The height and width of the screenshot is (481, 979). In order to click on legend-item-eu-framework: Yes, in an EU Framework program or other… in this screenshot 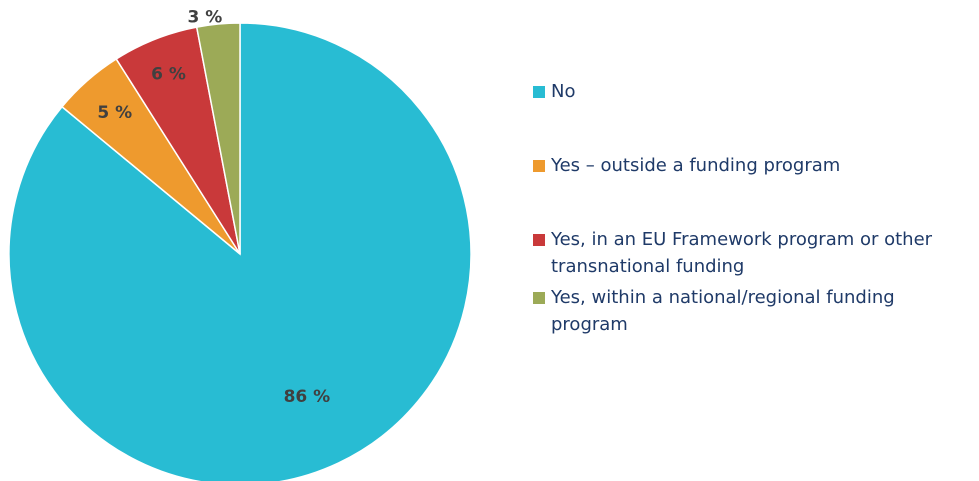, I will do `click(755, 253)`.